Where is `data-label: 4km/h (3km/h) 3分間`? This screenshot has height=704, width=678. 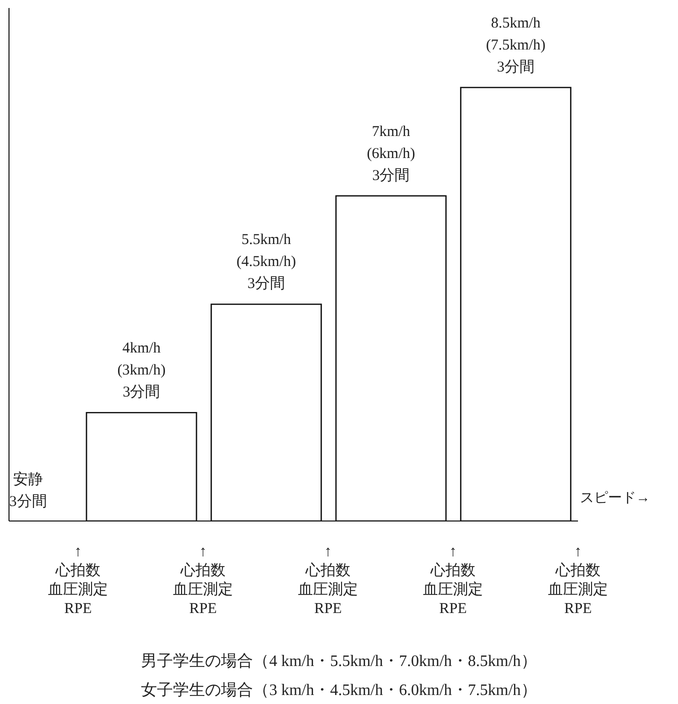 data-label: 4km/h (3km/h) 3分間 is located at coordinates (141, 370).